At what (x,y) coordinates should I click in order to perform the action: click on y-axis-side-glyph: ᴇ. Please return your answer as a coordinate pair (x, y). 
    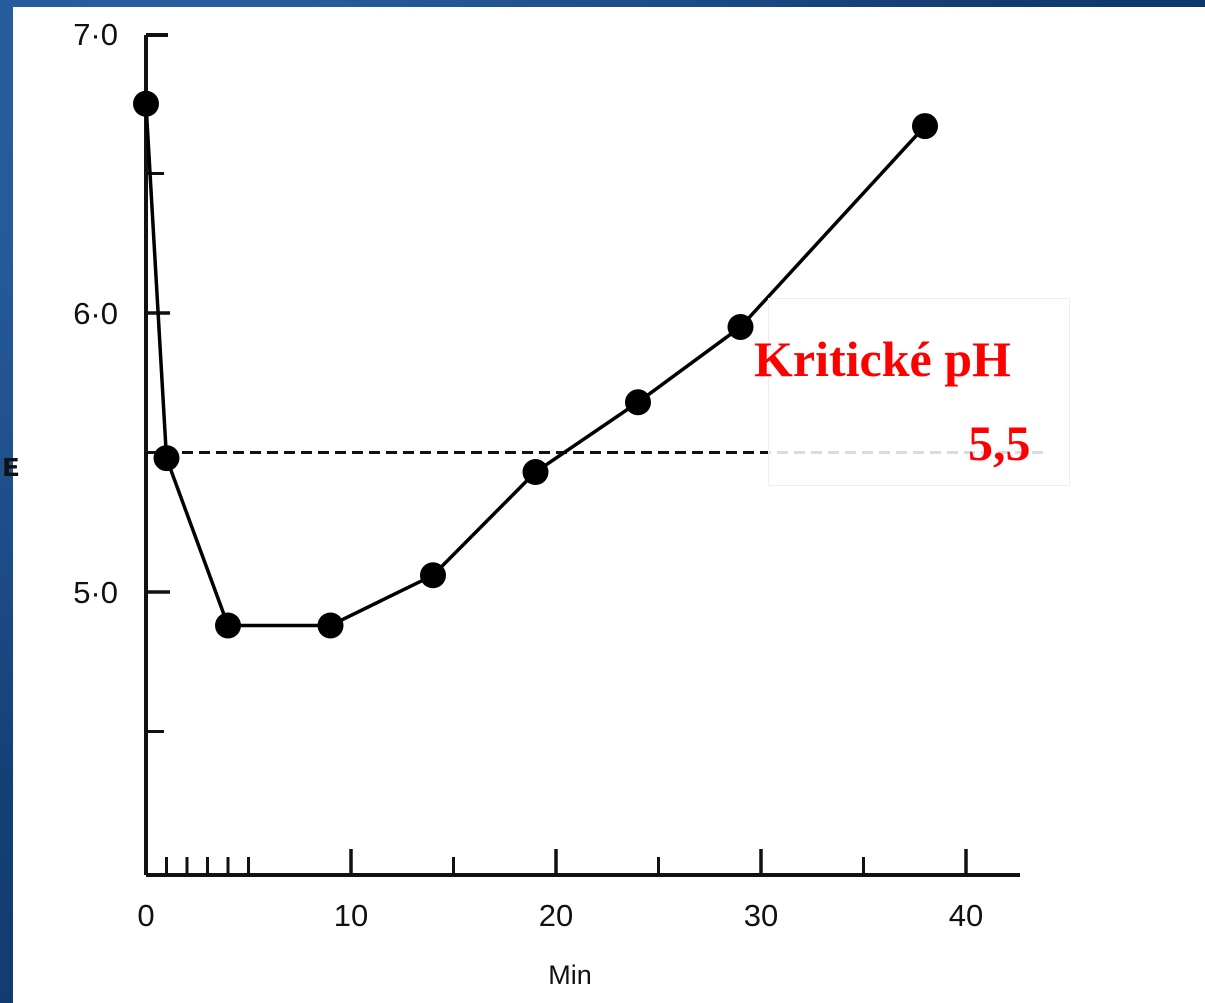
    Looking at the image, I should click on (11, 465).